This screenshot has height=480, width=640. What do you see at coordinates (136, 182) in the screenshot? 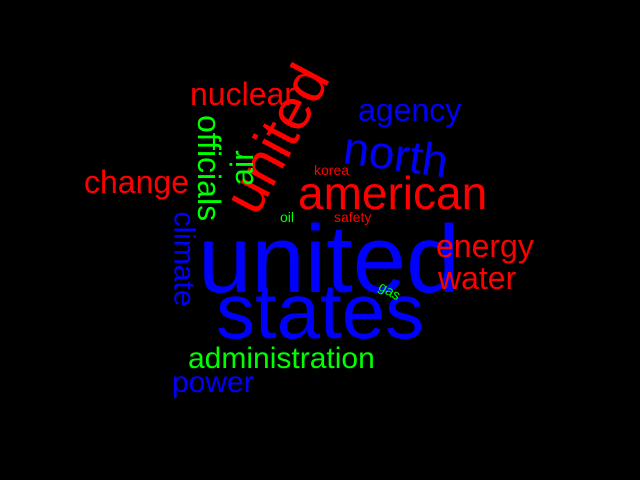
I see `word-change: change` at bounding box center [136, 182].